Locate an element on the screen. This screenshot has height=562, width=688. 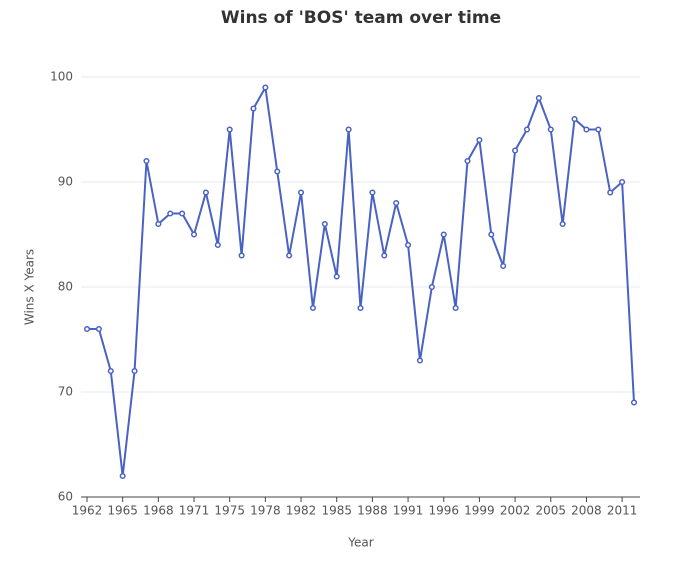
x-tick-label: 1978 is located at coordinates (265, 511).